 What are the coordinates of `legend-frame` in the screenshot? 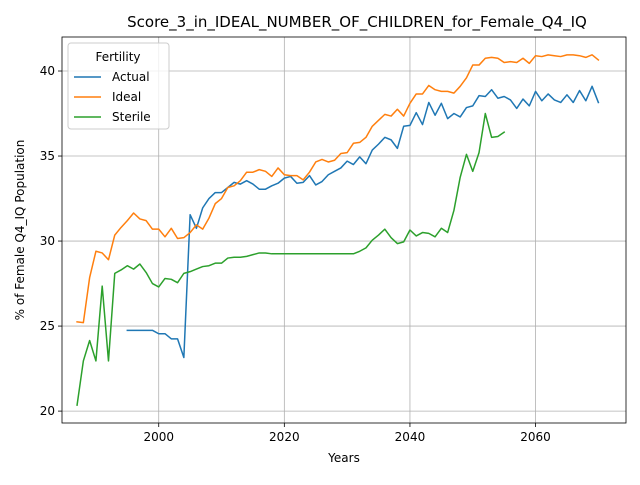 It's located at (118, 86).